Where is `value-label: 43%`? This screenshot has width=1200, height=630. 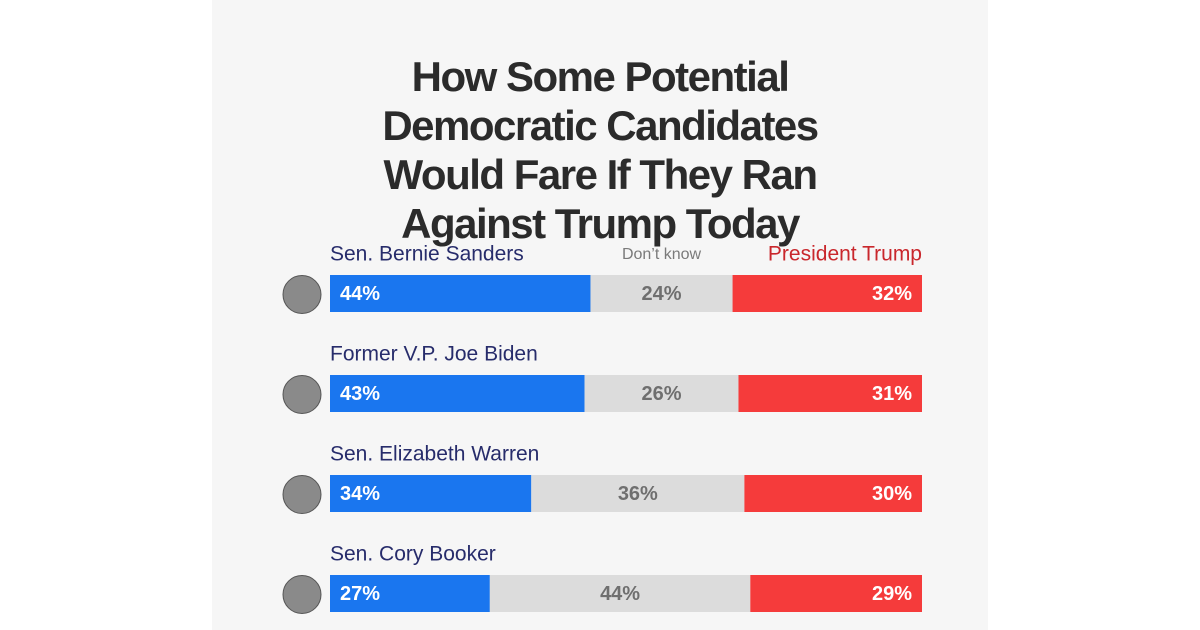 value-label: 43% is located at coordinates (360, 394).